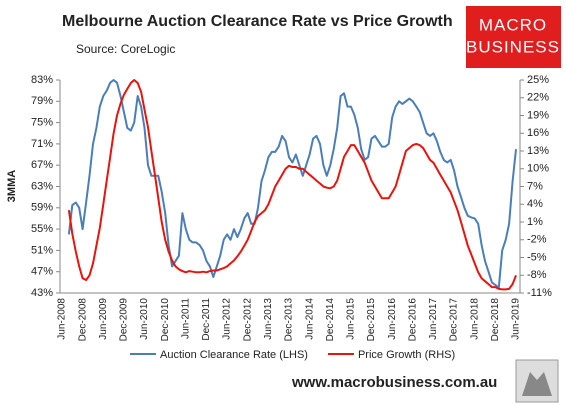 The width and height of the screenshot is (566, 405). I want to click on y-tick-label: 79%, so click(42, 101).